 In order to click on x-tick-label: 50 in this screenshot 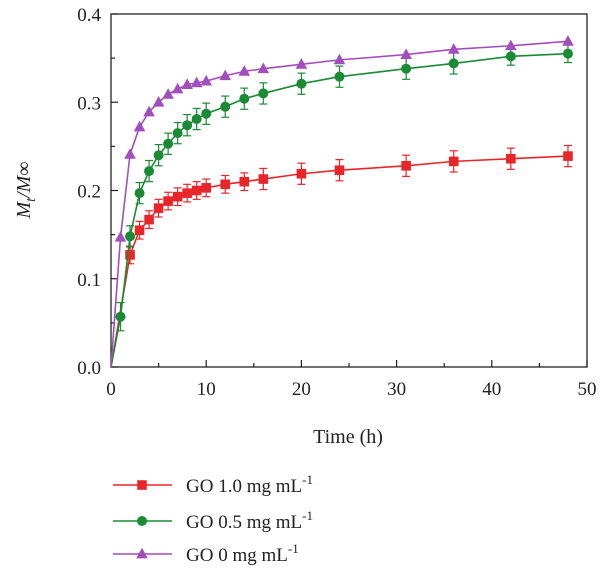, I will do `click(587, 389)`.